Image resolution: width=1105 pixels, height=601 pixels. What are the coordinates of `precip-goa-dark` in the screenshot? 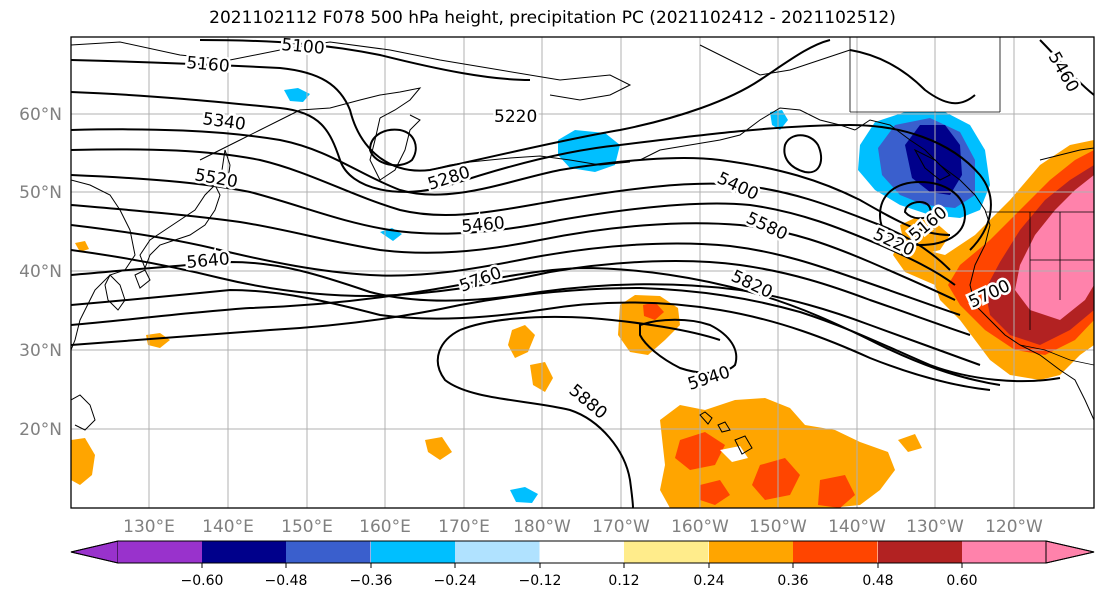 It's located at (933, 160).